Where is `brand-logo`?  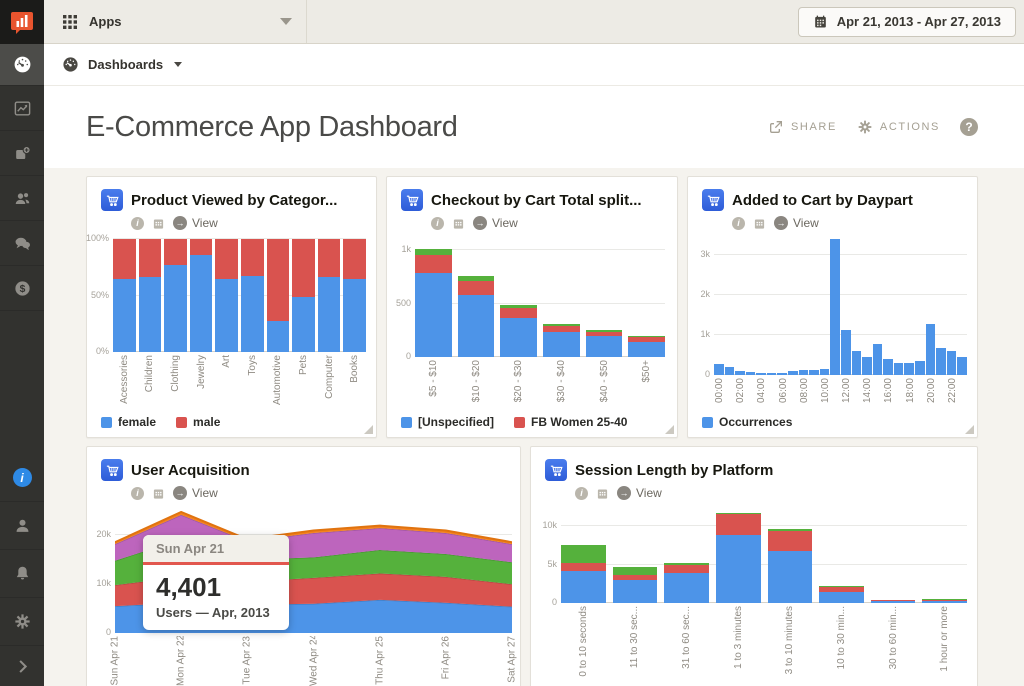 brand-logo is located at coordinates (22, 22).